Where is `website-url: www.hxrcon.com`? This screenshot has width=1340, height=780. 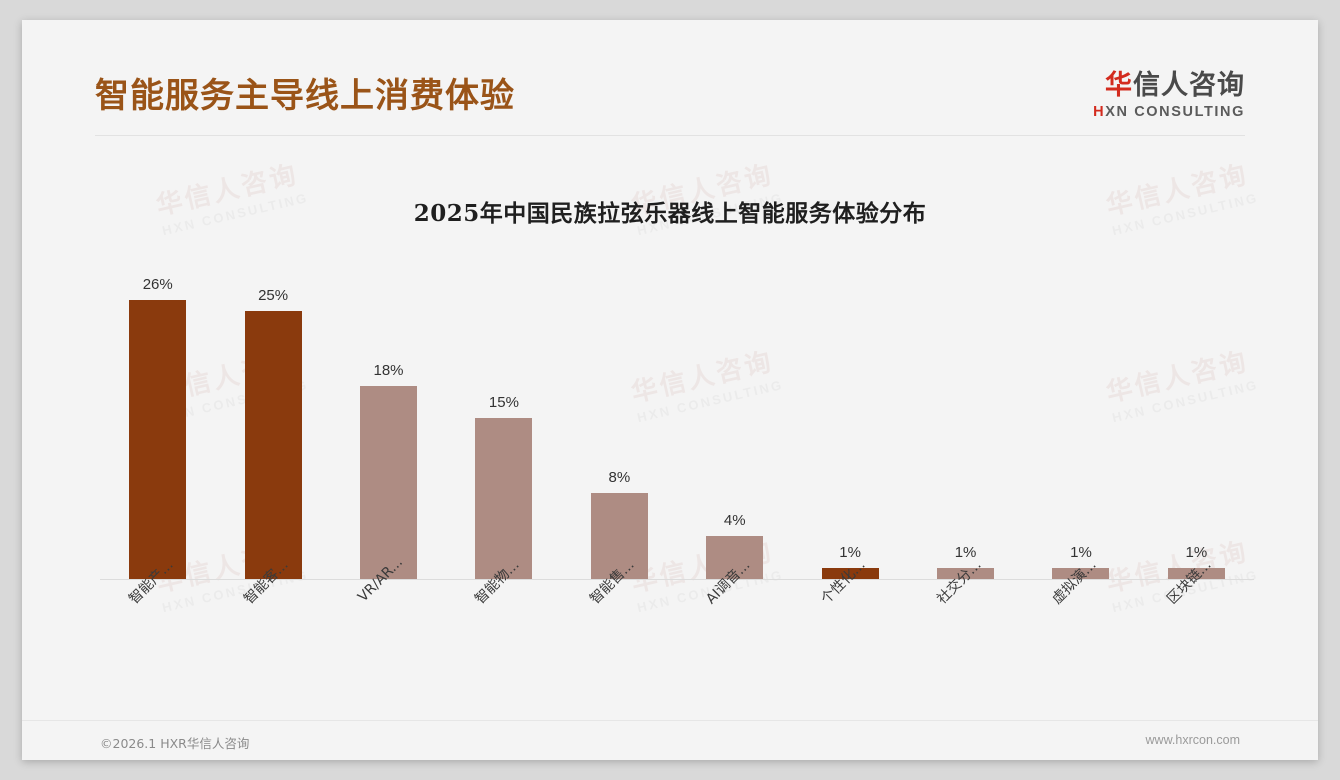
website-url: www.hxrcon.com is located at coordinates (1192, 740).